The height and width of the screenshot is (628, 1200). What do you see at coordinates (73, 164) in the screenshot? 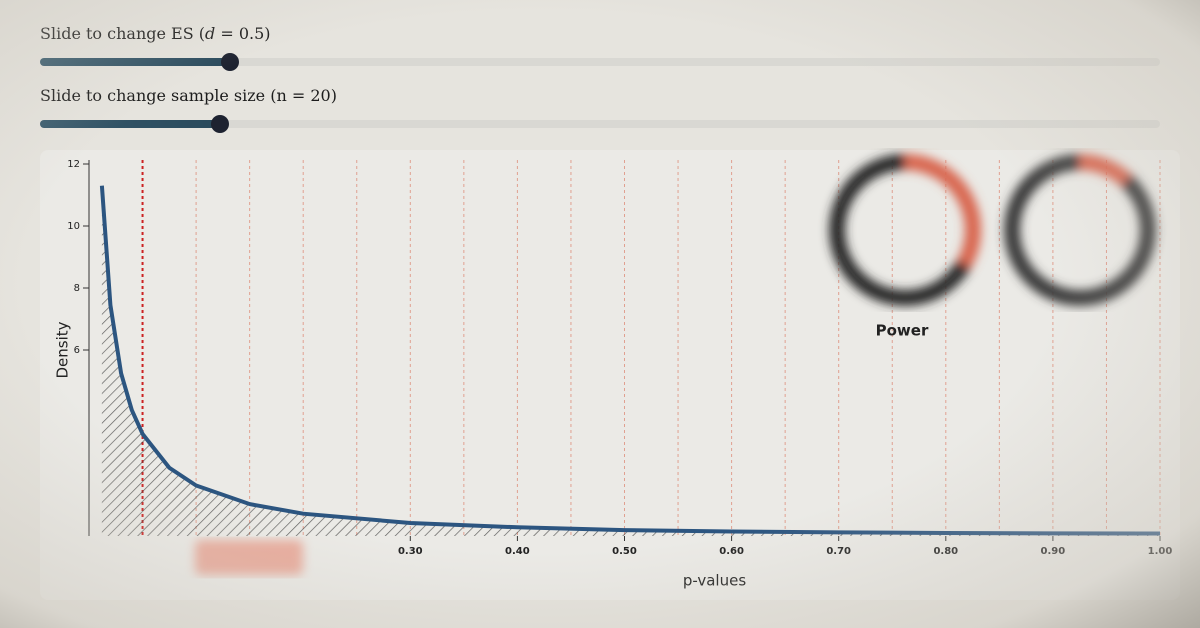
I see `y-tick-label: 12` at bounding box center [73, 164].